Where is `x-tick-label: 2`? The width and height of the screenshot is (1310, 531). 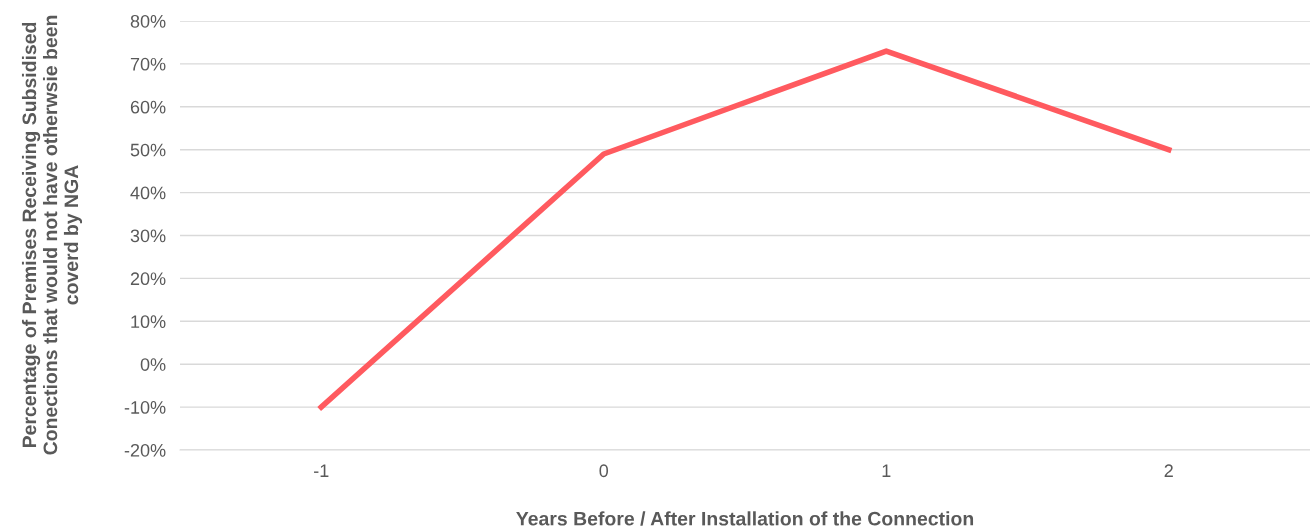 x-tick-label: 2 is located at coordinates (1168, 470).